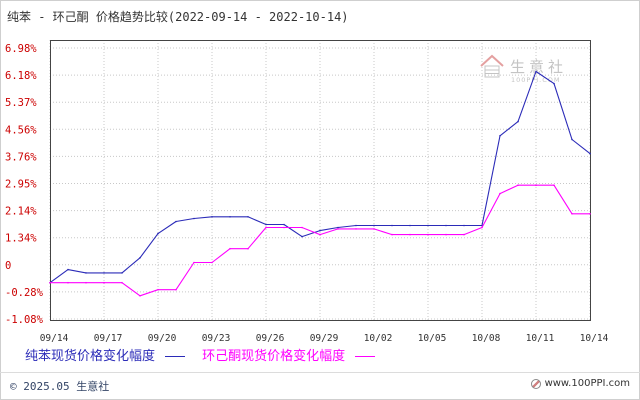 The image size is (640, 400). I want to click on x-tick-label: 10/08, so click(486, 338).